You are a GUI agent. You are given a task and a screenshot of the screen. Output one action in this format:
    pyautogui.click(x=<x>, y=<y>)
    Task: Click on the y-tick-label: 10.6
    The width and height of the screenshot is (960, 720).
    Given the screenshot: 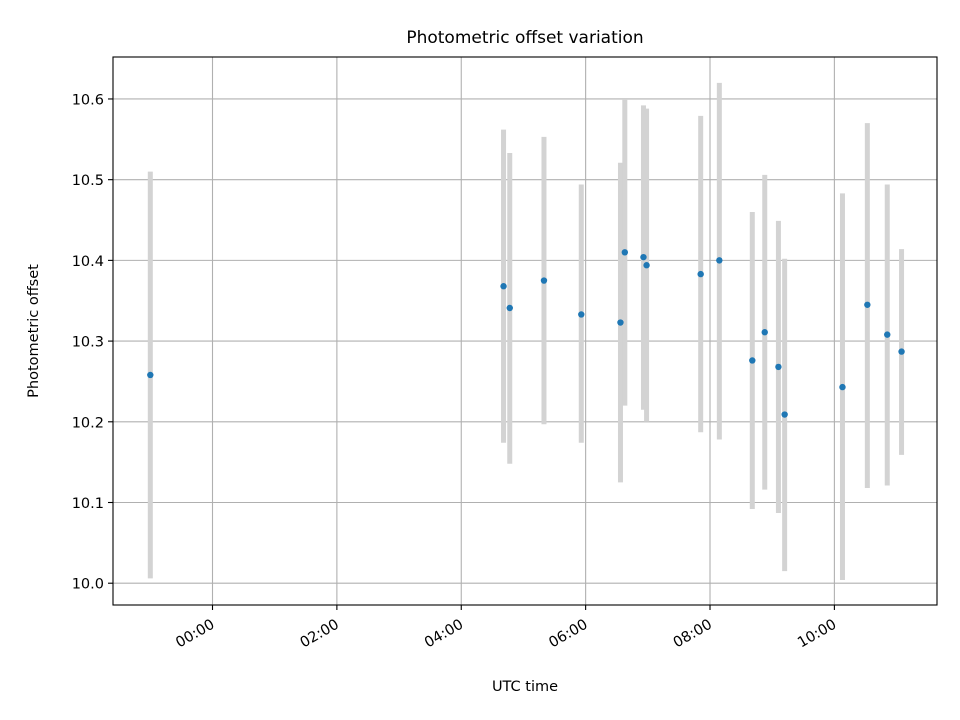 What is the action you would take?
    pyautogui.click(x=88, y=100)
    